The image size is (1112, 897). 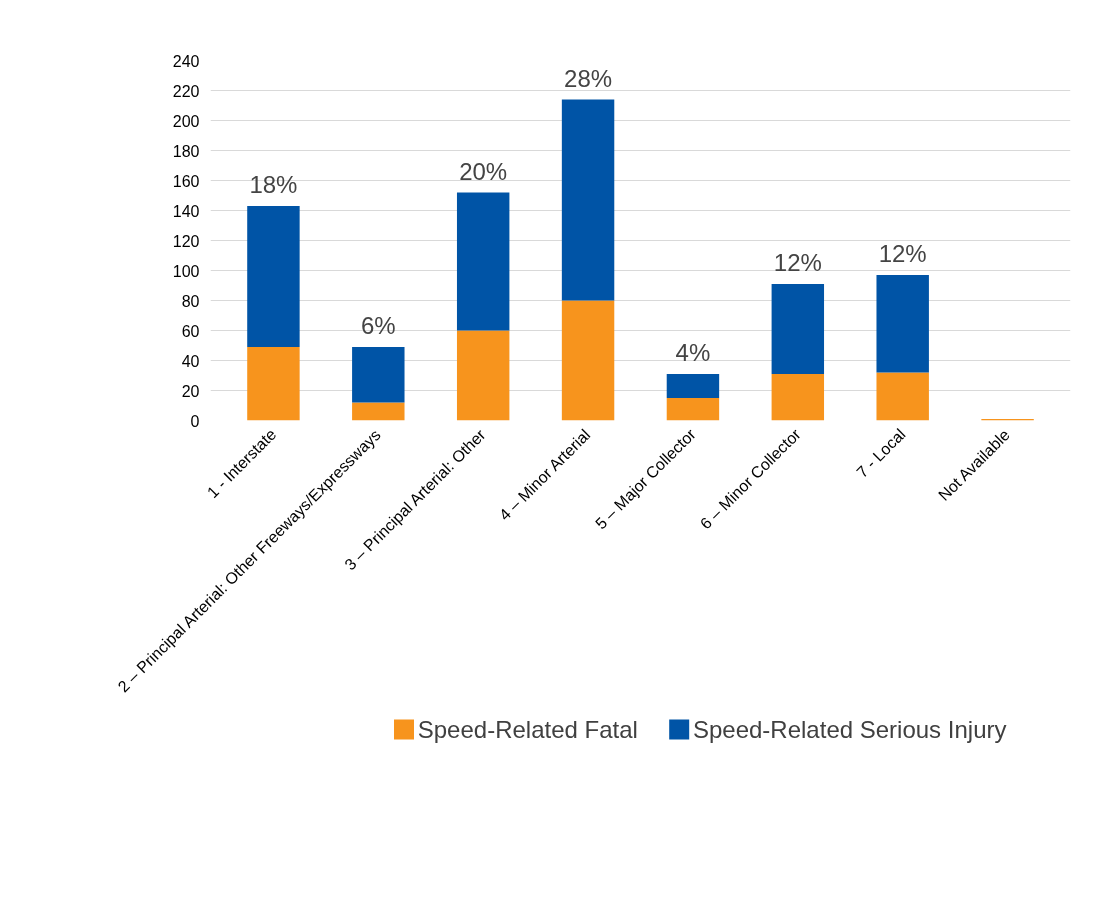 What do you see at coordinates (693, 352) in the screenshot?
I see `annotation: 4%` at bounding box center [693, 352].